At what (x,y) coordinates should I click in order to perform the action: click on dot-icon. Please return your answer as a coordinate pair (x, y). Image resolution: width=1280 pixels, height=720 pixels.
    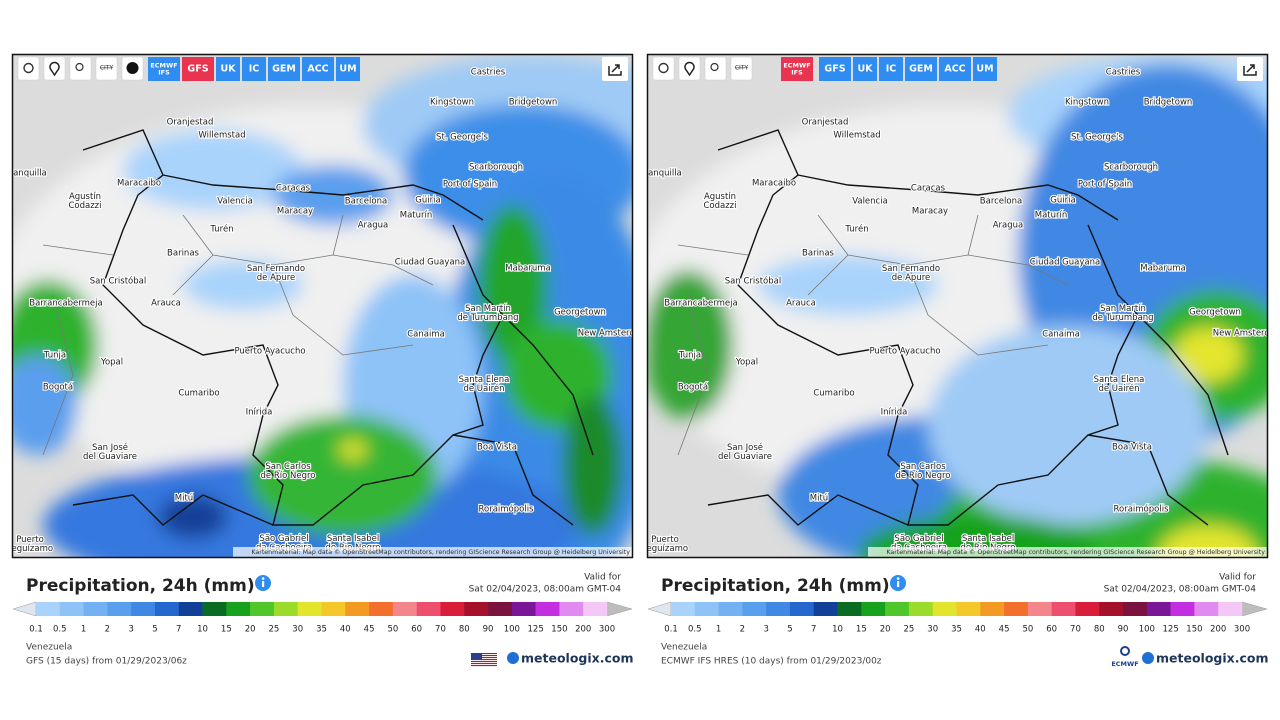
    Looking at the image, I should click on (132, 68).